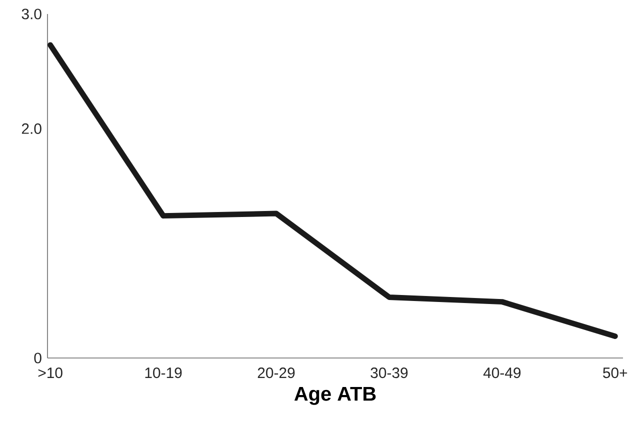 The image size is (630, 432). Describe the element at coordinates (32, 14) in the screenshot. I see `y-tick-label: 3.0` at that location.